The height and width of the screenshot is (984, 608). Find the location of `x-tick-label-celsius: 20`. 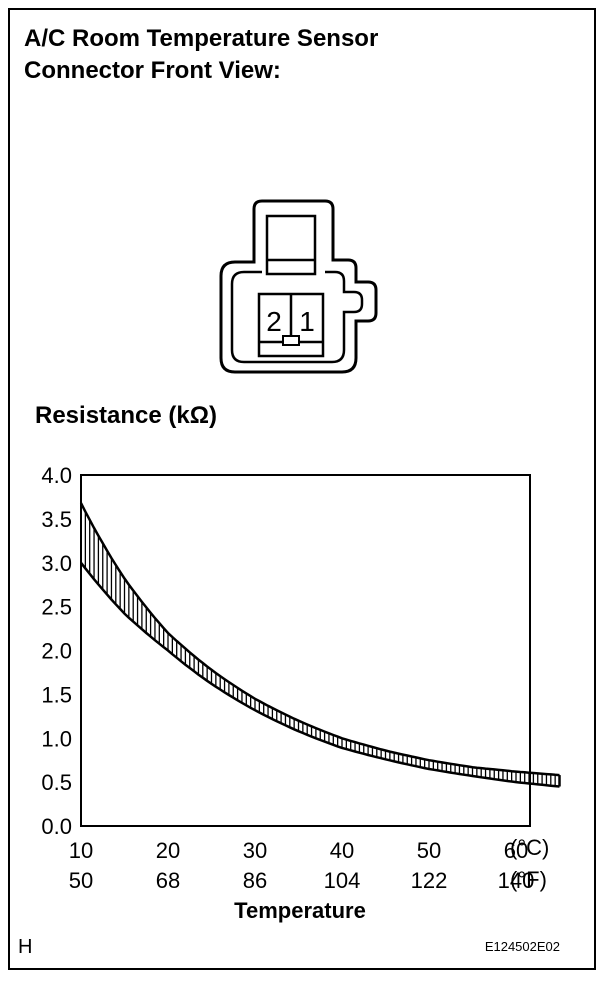

x-tick-label-celsius: 20 is located at coordinates (168, 850).